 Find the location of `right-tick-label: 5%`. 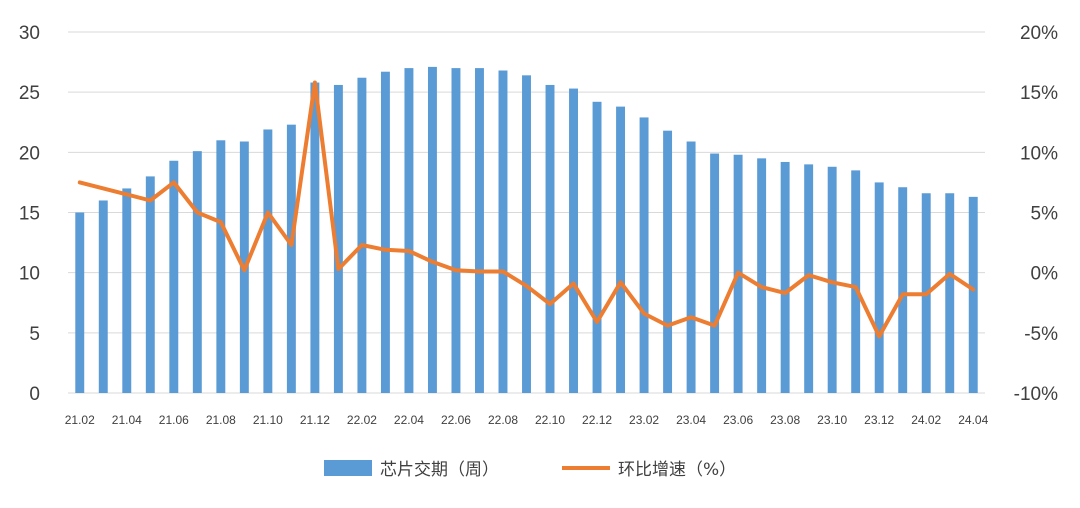

right-tick-label: 5% is located at coordinates (1045, 214).